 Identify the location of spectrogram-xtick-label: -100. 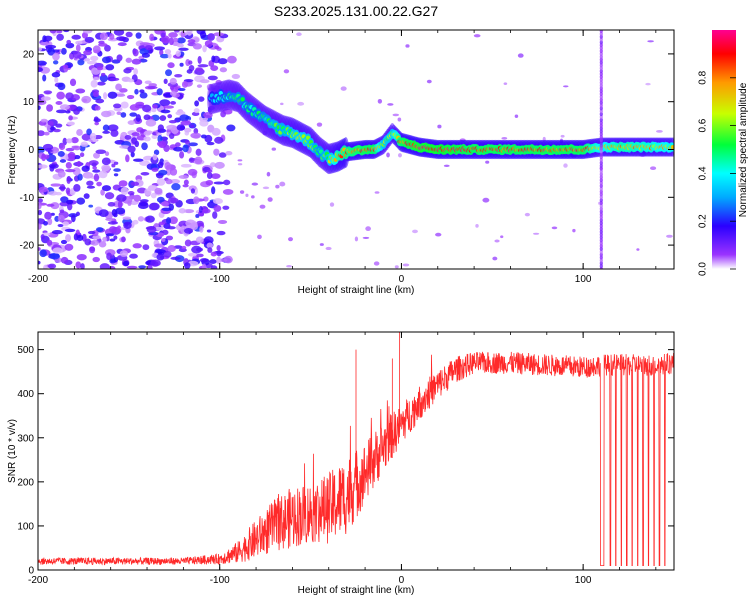
(220, 279).